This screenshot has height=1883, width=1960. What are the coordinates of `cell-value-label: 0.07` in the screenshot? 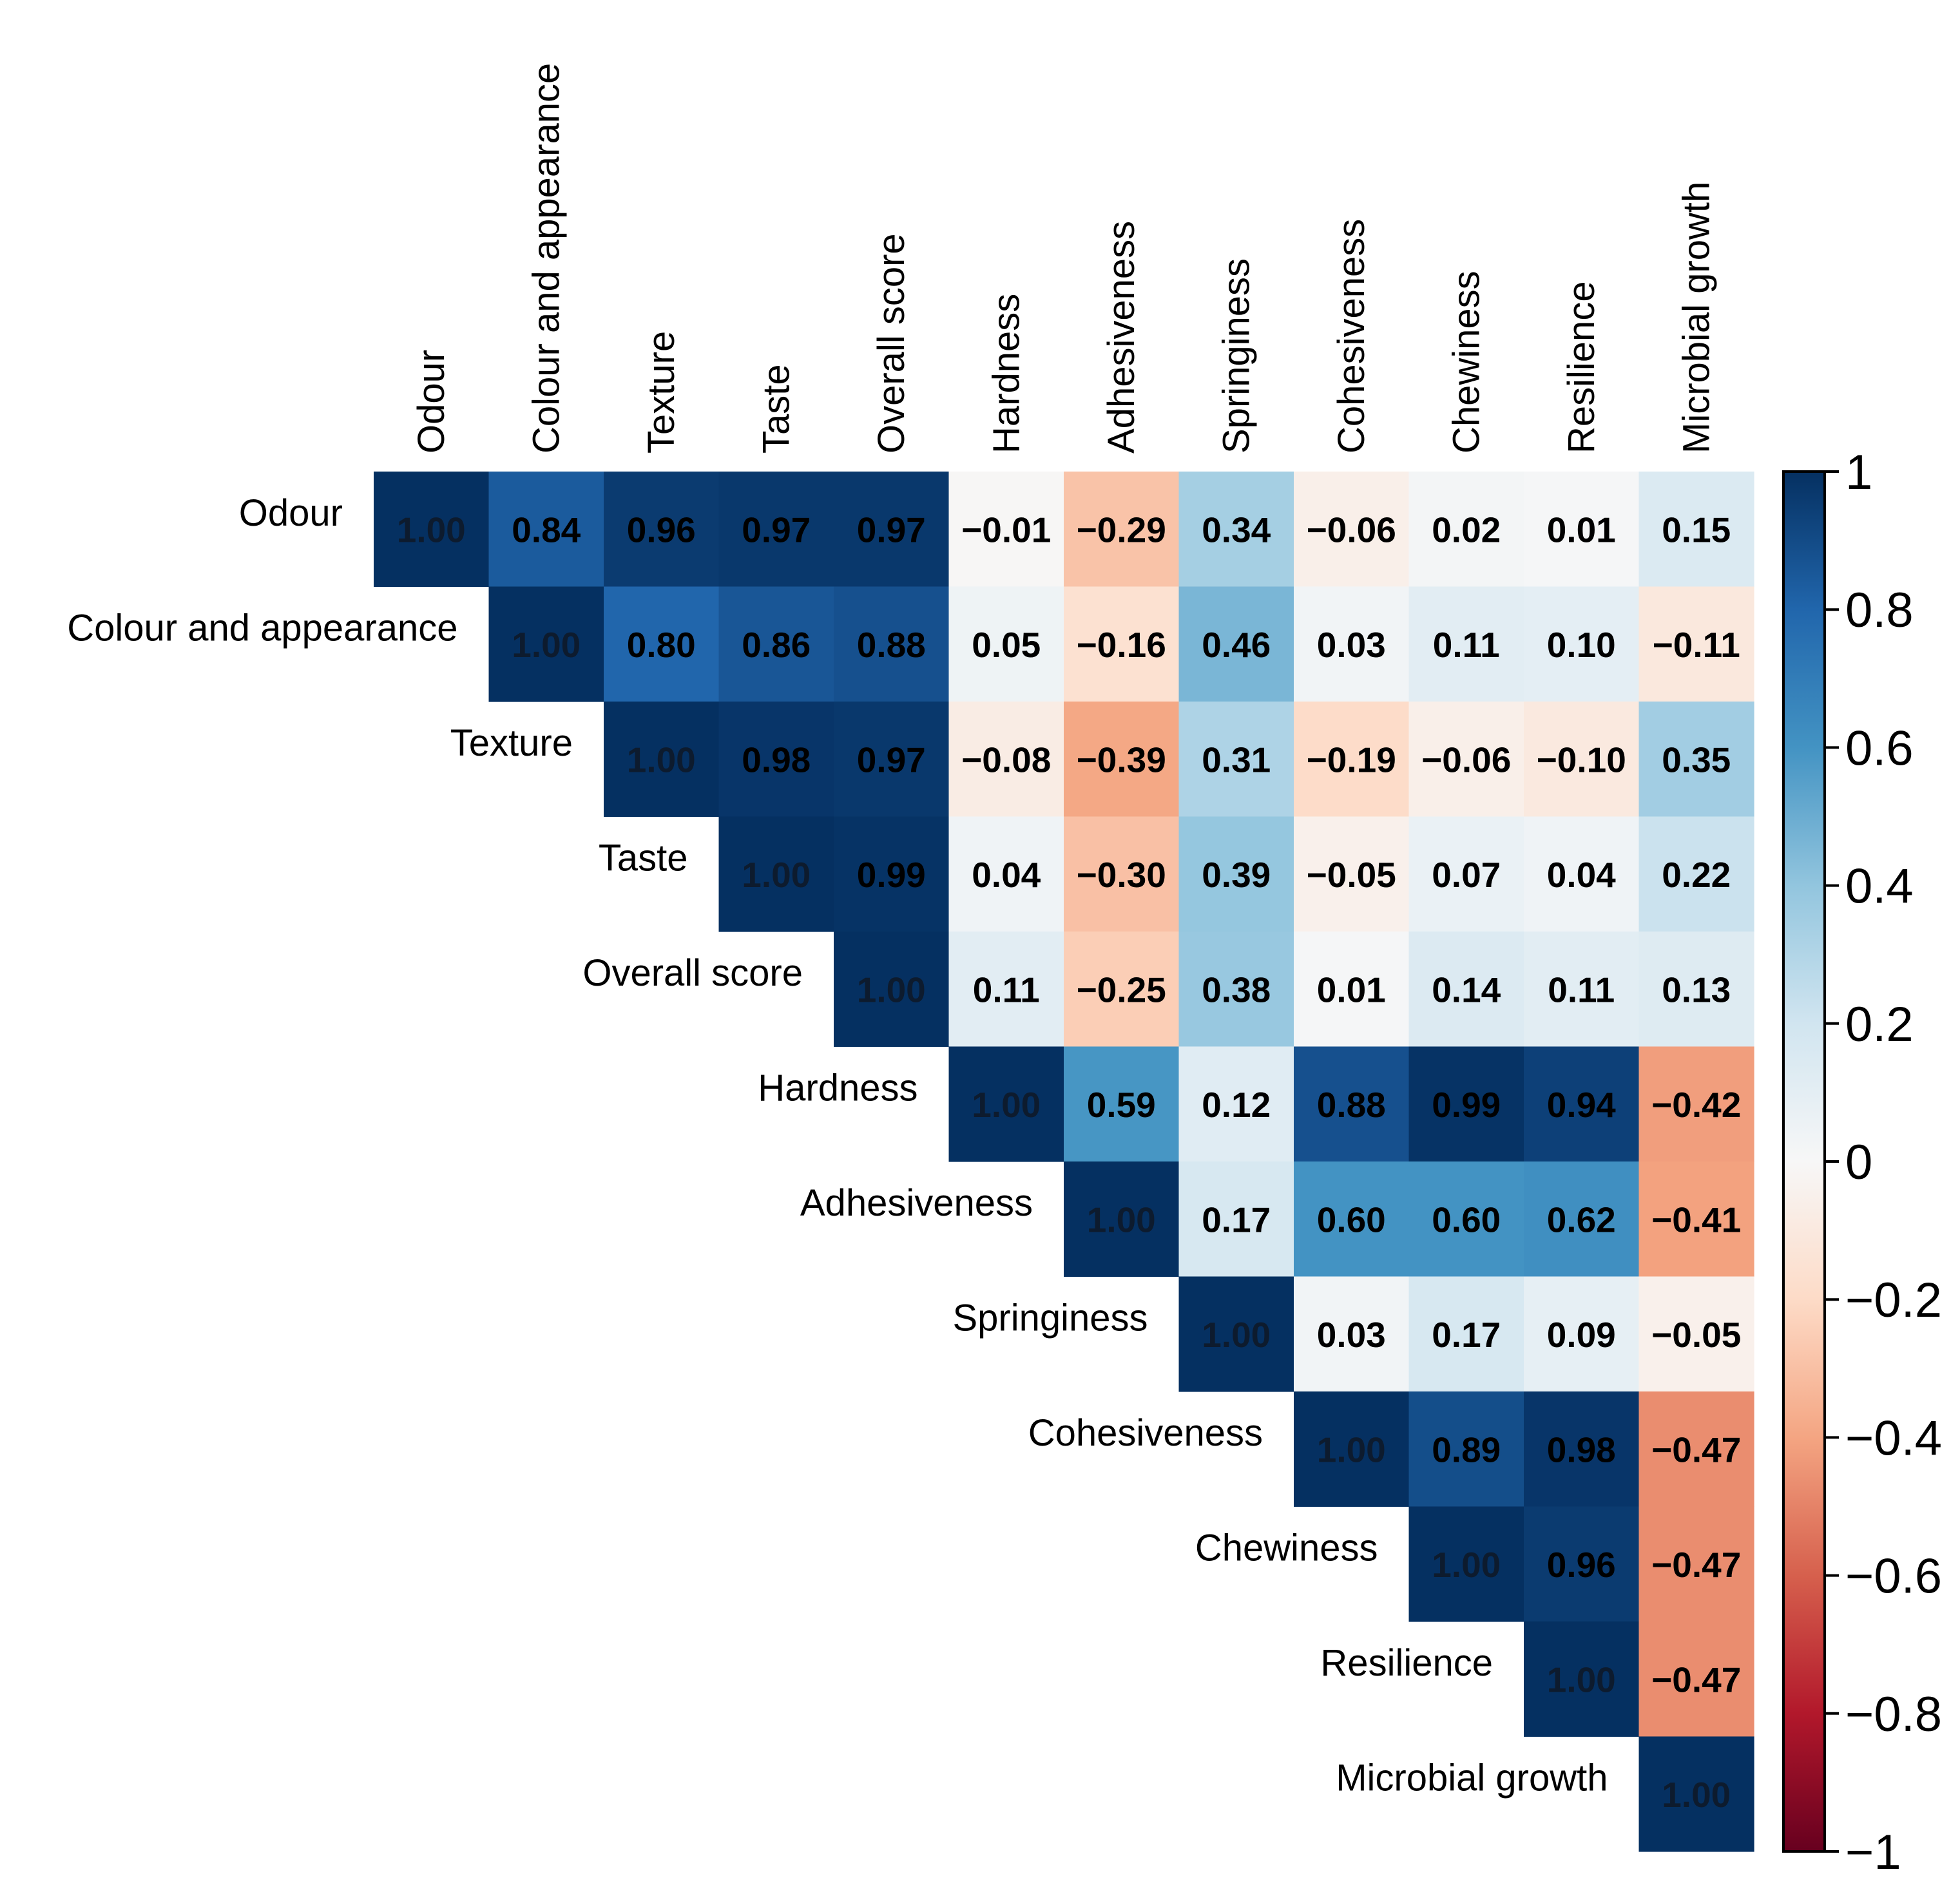 It's located at (1466, 875).